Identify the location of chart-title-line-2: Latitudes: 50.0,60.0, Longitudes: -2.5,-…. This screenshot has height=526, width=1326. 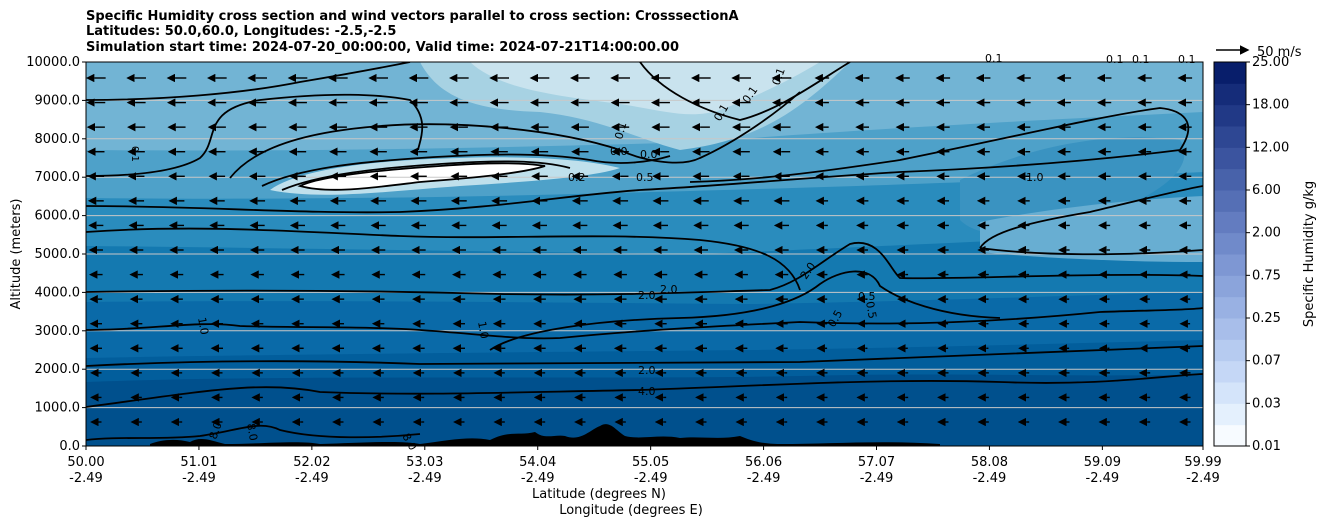
(241, 31).